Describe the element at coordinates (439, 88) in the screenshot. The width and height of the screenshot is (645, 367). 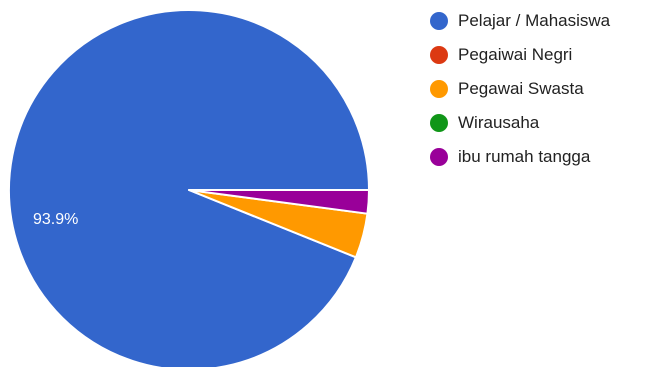
I see `legend-swatch-pegawai-swasta` at that location.